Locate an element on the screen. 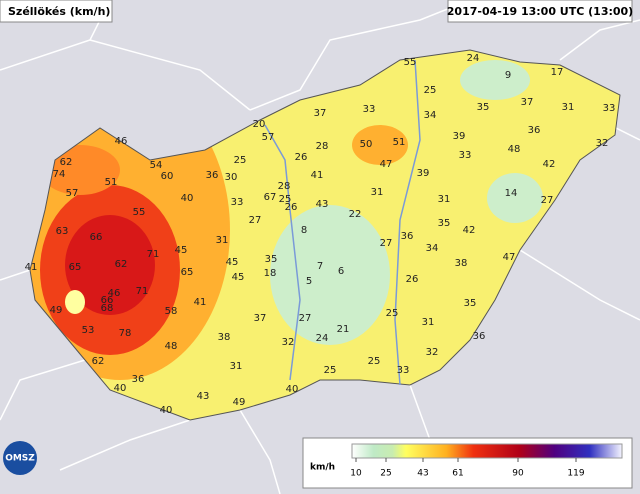 The width and height of the screenshot is (640, 494). station-value: 20 is located at coordinates (259, 124).